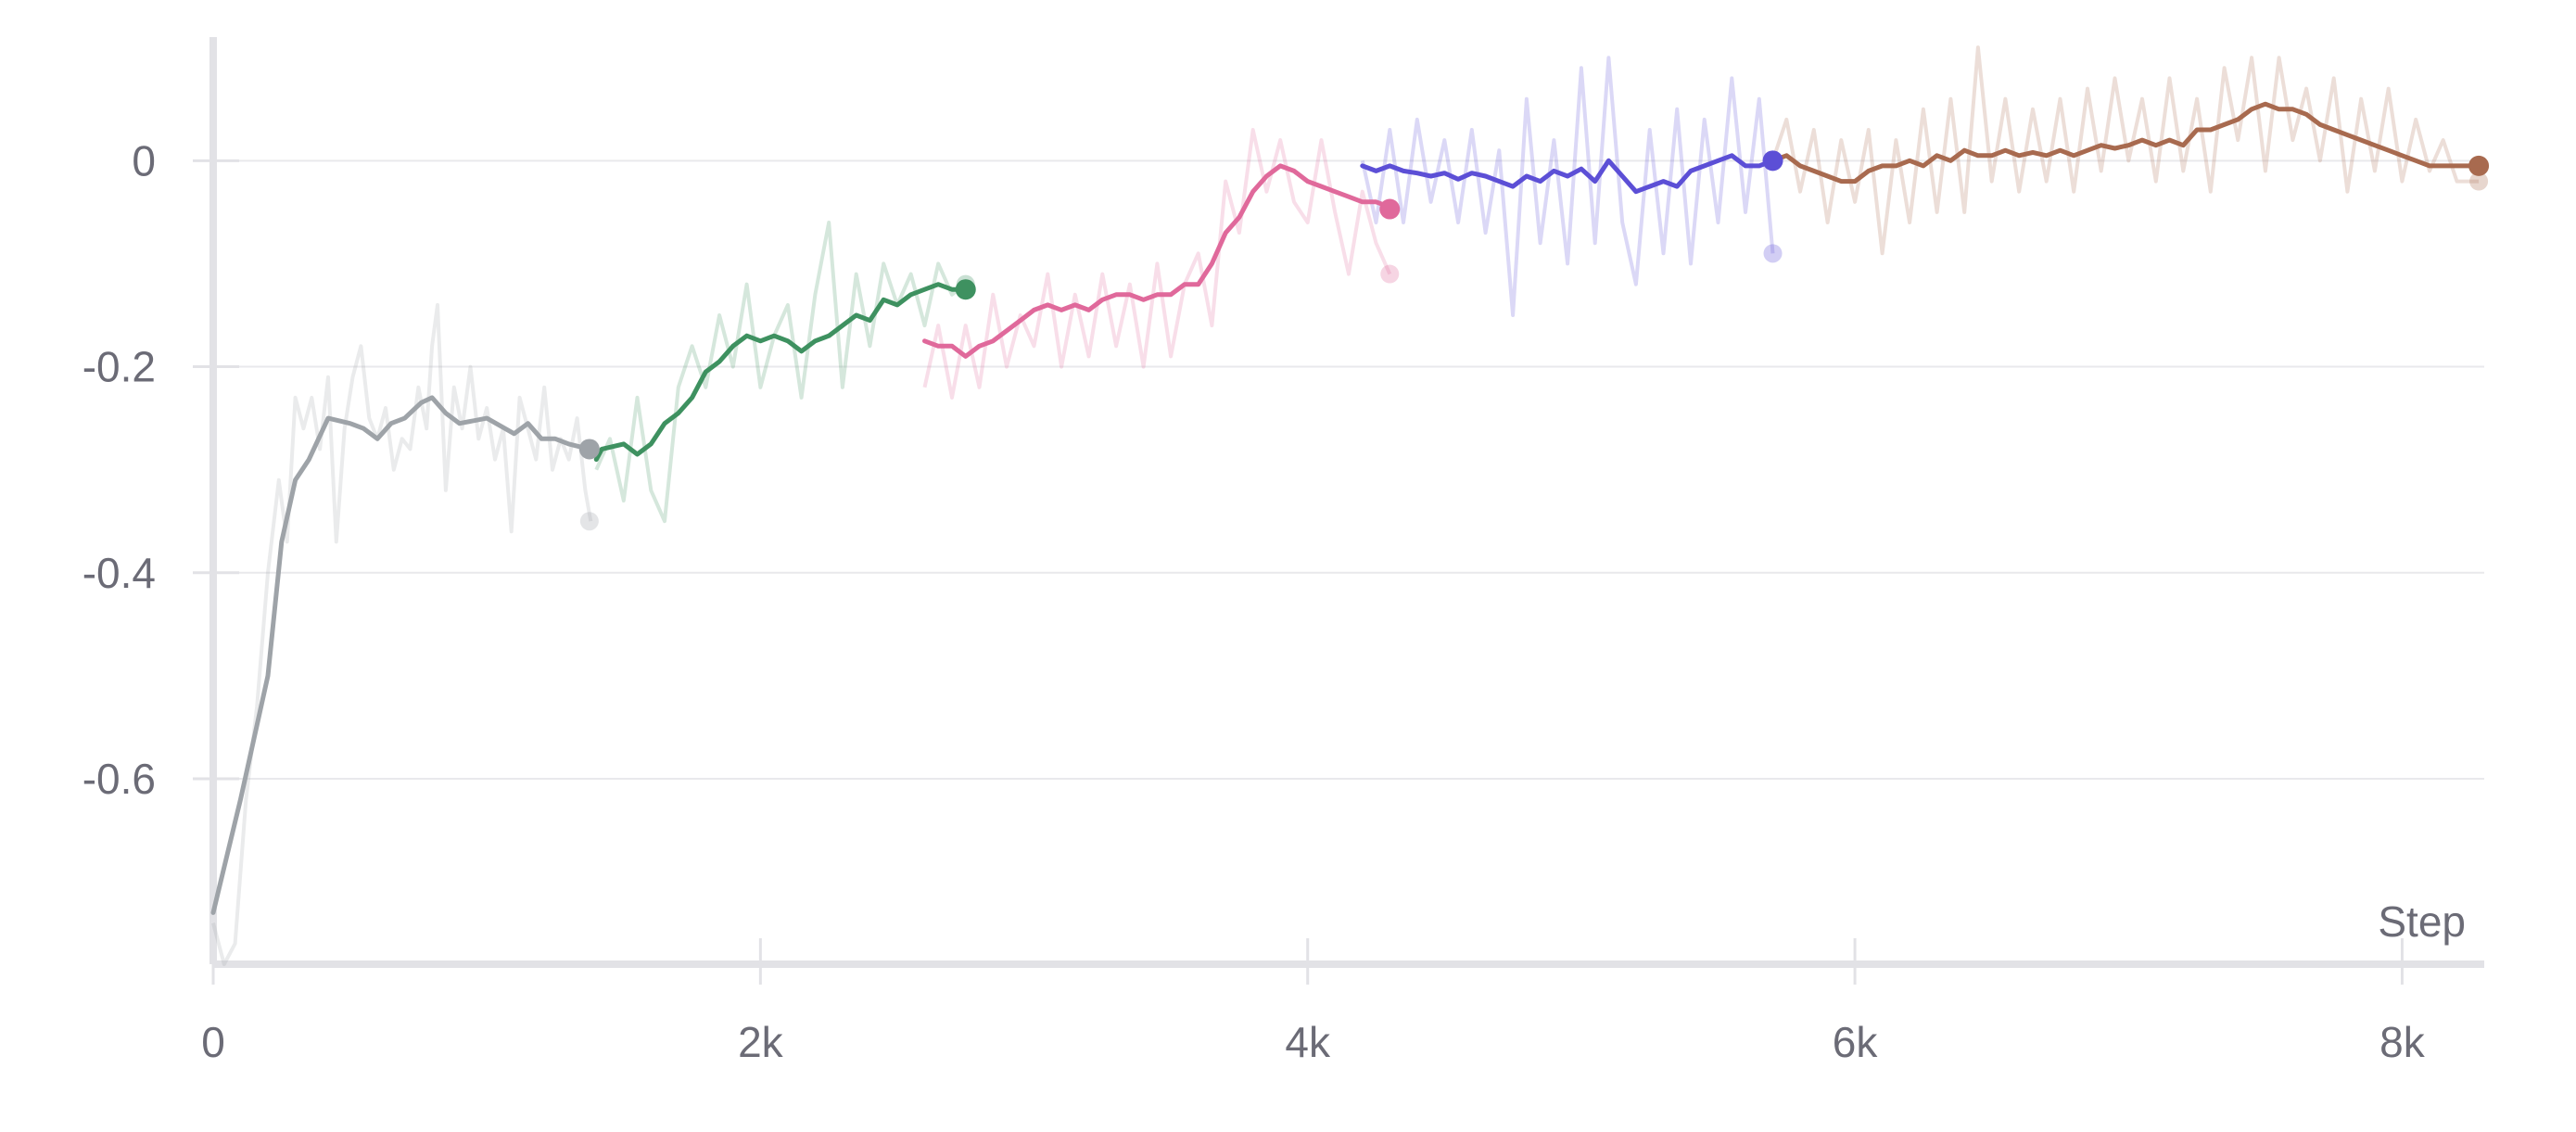  Describe the element at coordinates (213, 1042) in the screenshot. I see `x-tick-label: 0` at that location.